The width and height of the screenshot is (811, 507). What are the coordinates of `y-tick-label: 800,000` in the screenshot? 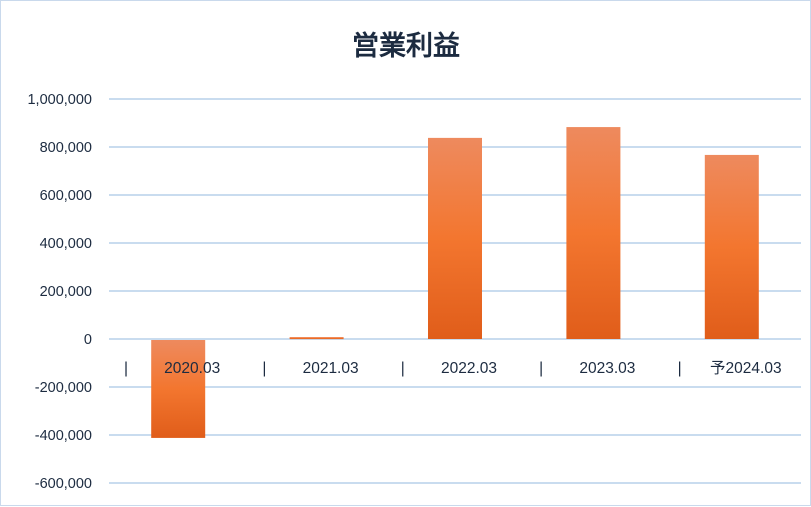 It's located at (66, 148).